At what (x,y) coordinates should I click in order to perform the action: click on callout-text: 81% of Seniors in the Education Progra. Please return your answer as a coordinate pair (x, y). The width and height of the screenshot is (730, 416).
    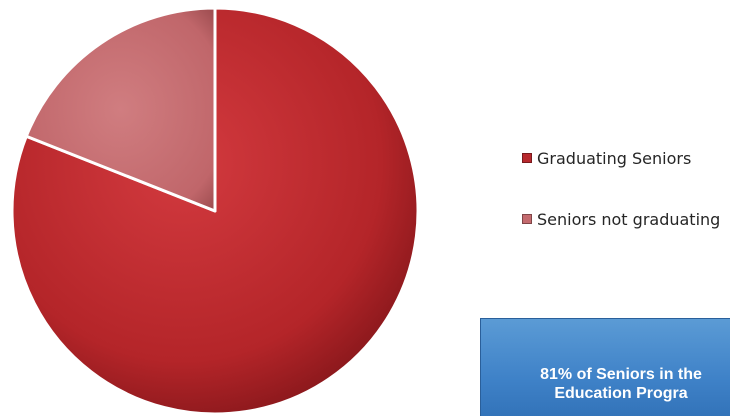
    Looking at the image, I should click on (605, 384).